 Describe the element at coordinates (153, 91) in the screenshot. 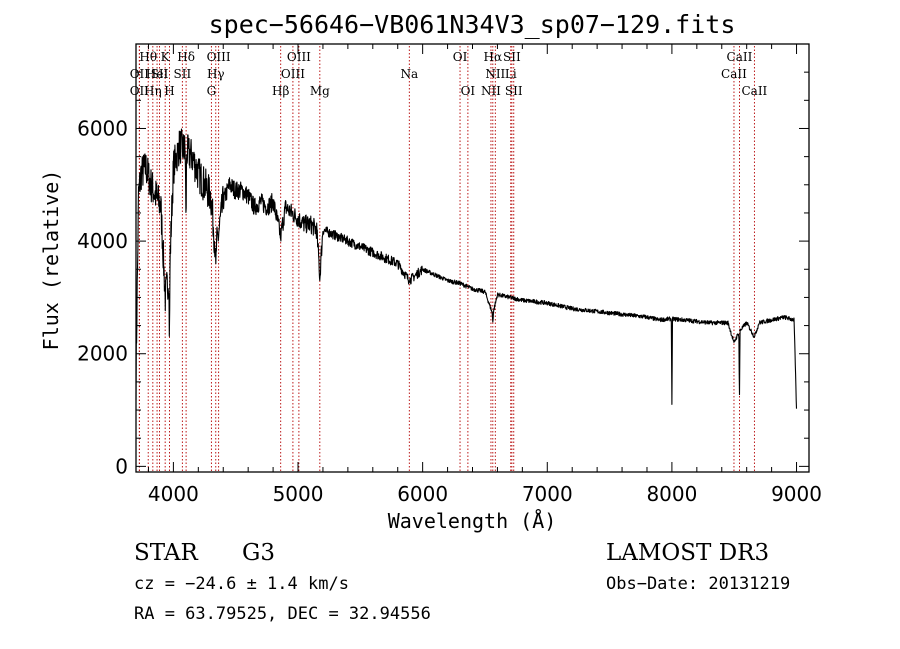

I see `line-marker-label: Hη` at that location.